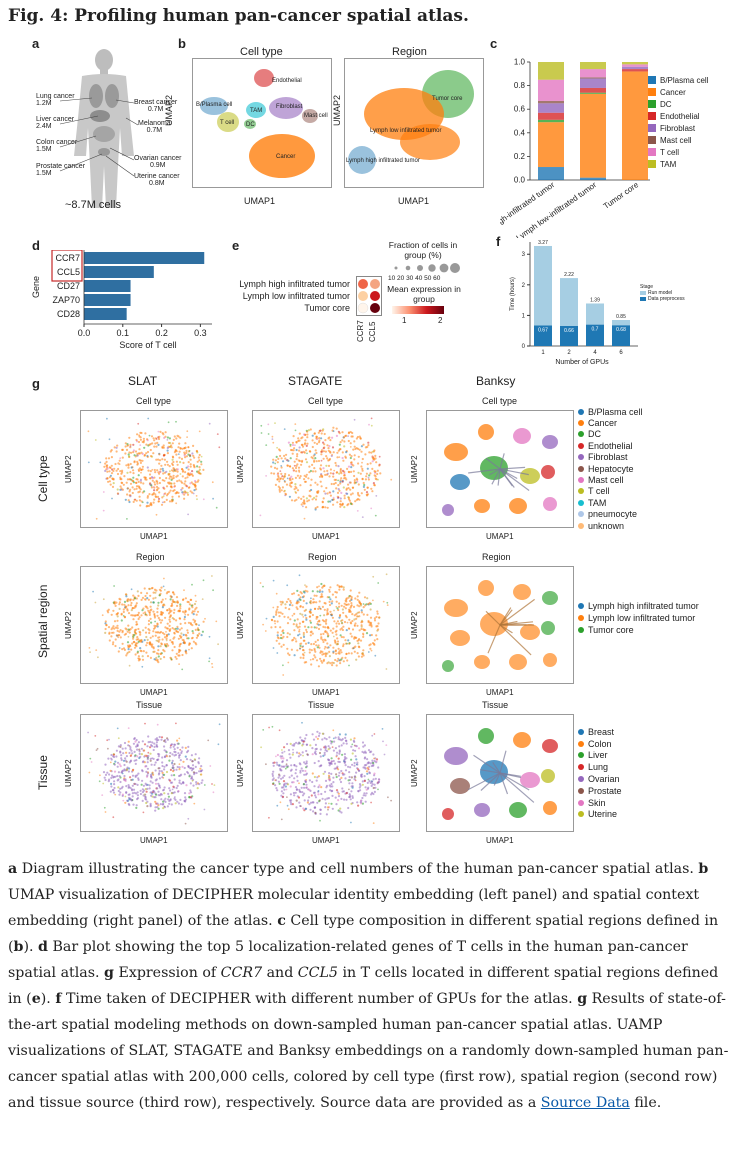 This screenshot has height=1151, width=740. I want to click on d-ytick: CD28, so click(68, 314).